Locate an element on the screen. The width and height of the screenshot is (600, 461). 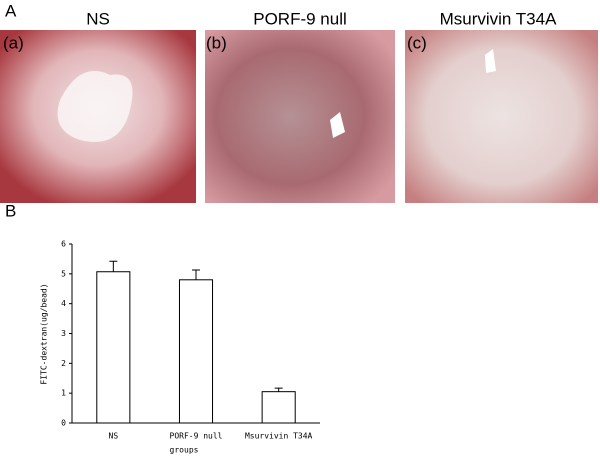
x-tick-label: PORF-9 null is located at coordinates (196, 436).